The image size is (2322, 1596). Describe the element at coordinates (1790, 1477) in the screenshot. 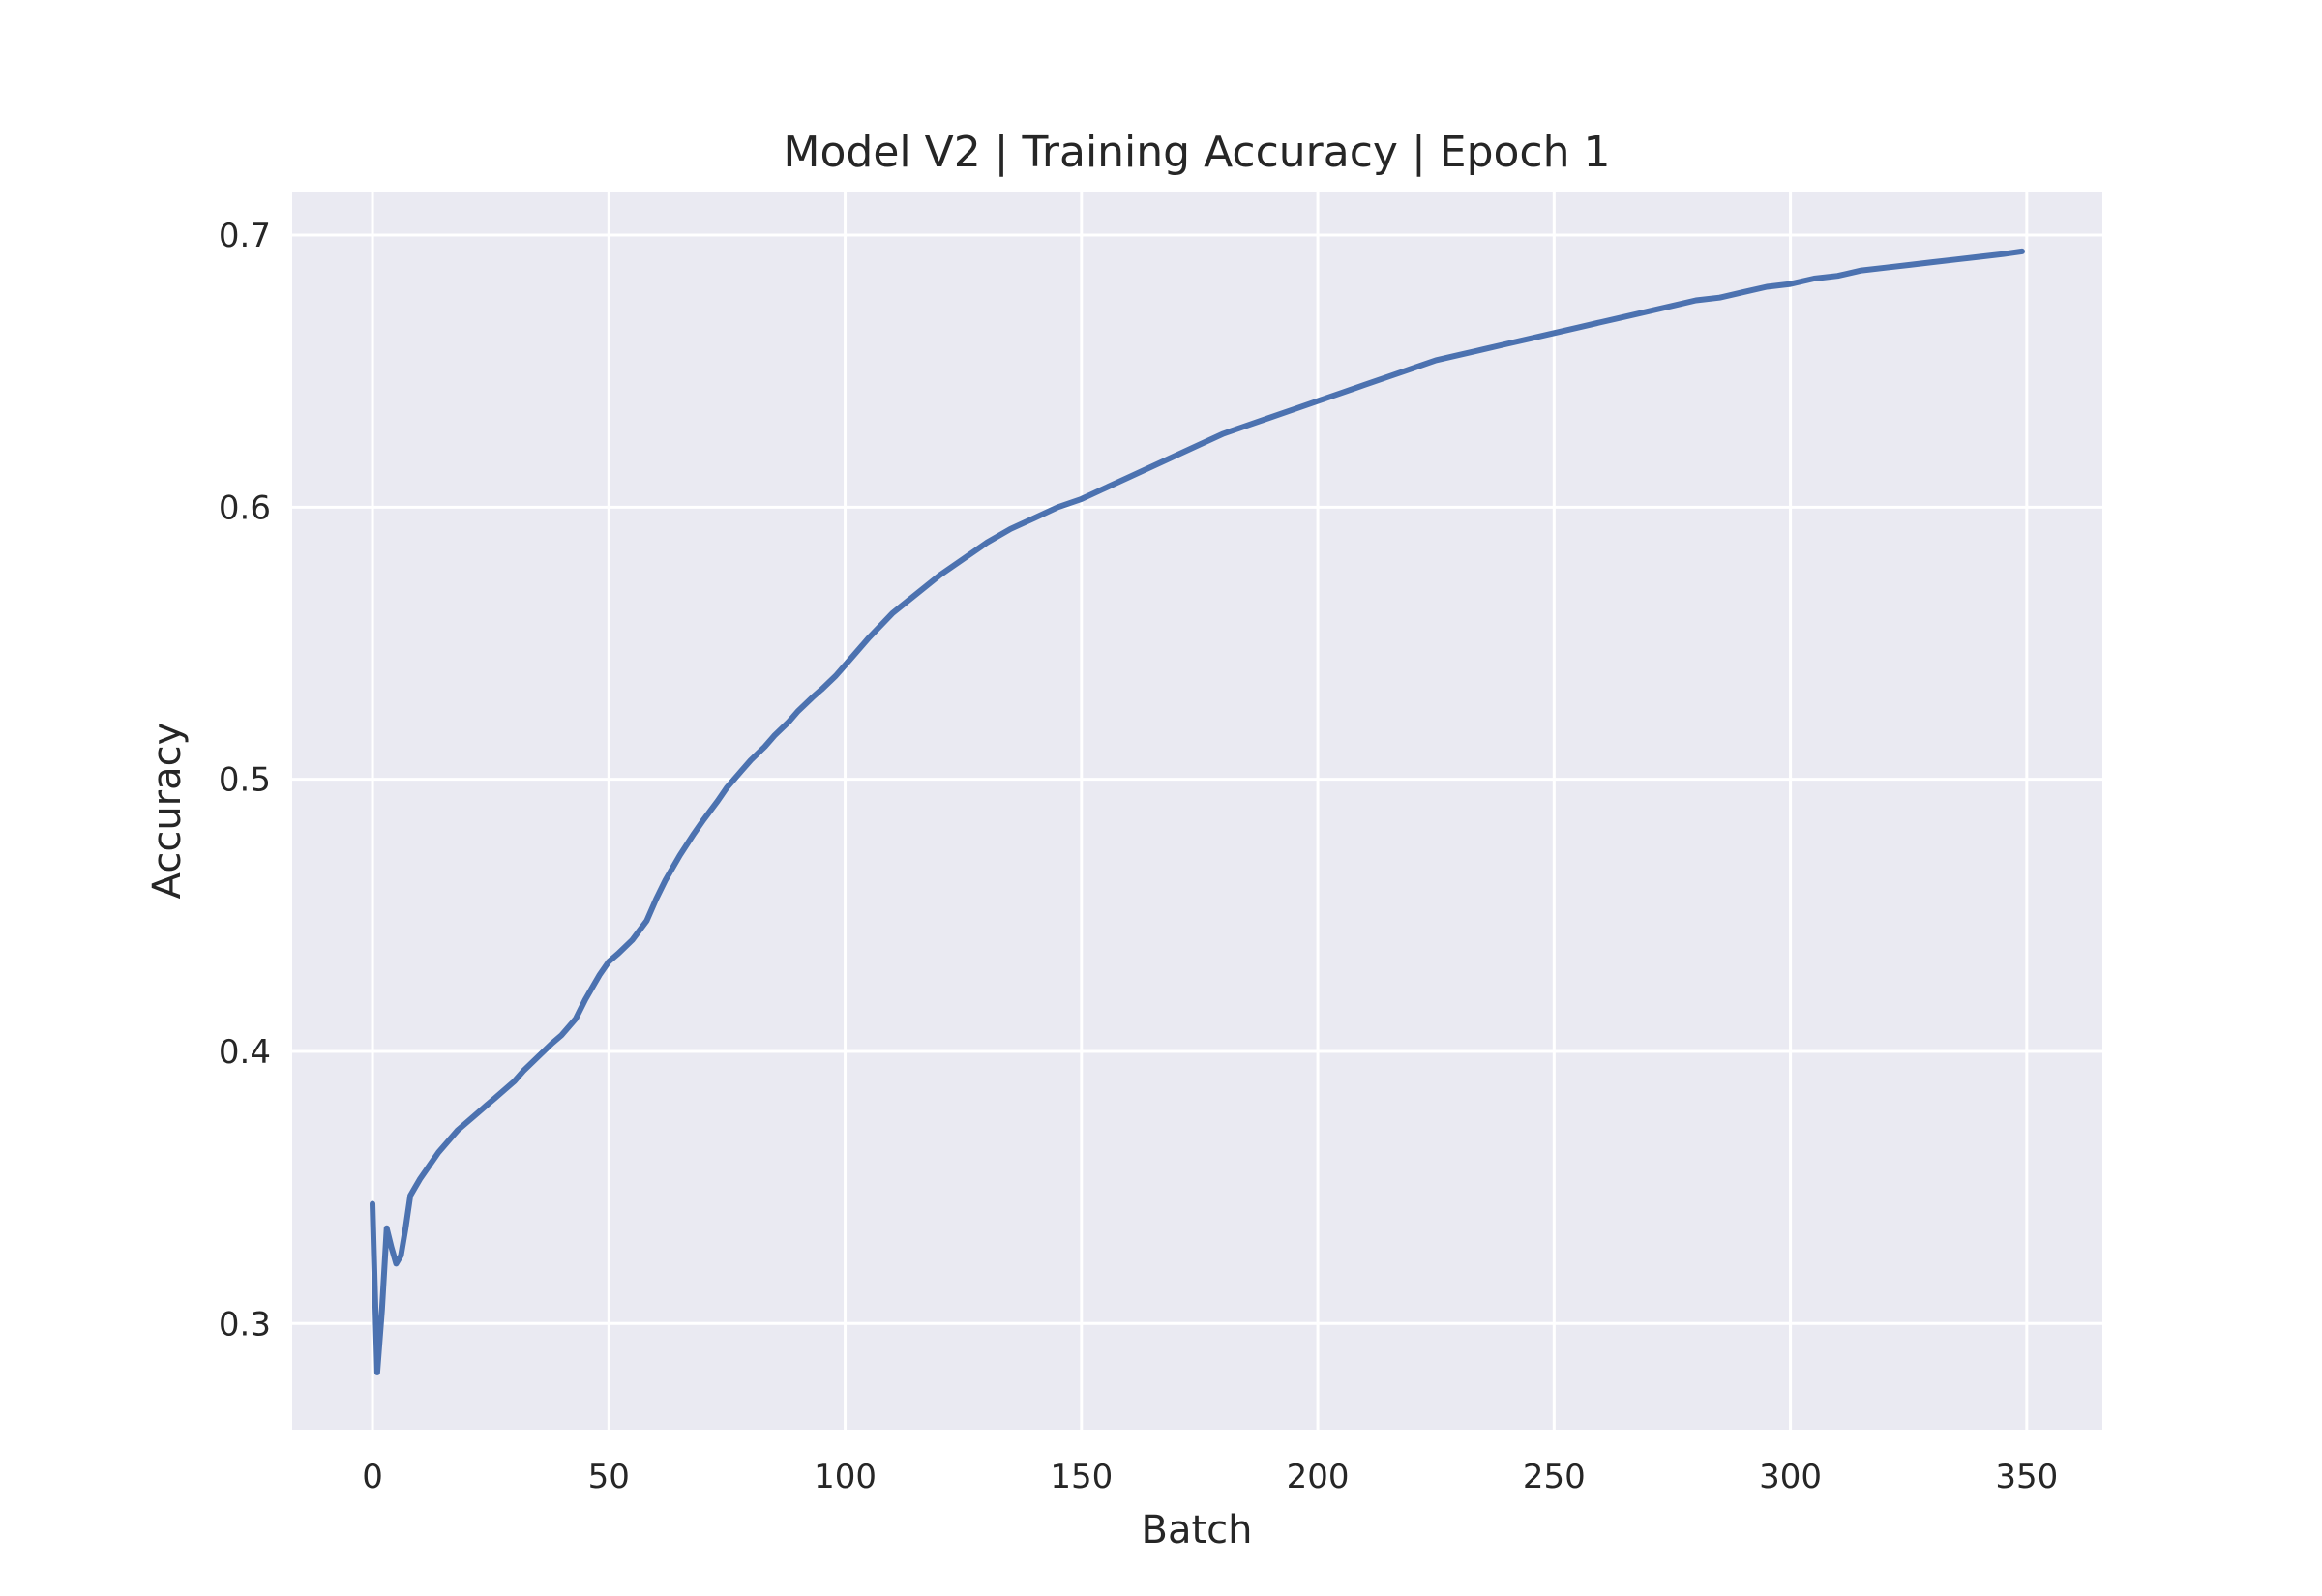

I see `x-tick-label: 300` at that location.